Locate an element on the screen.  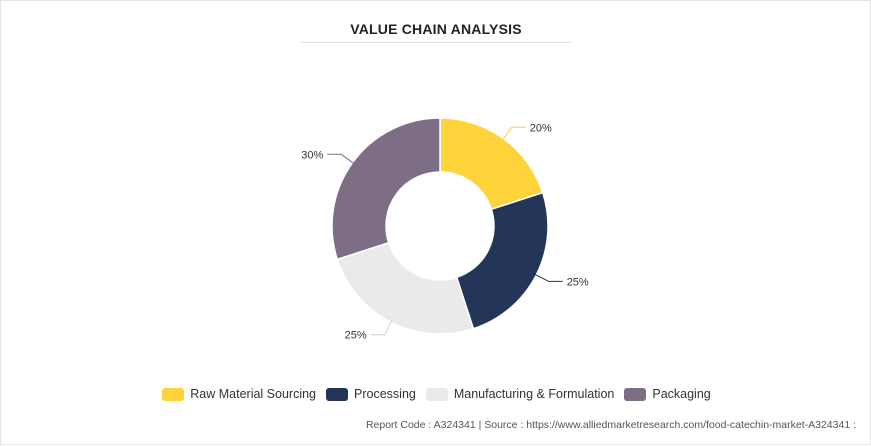
data-label-processing: 25% is located at coordinates (578, 282).